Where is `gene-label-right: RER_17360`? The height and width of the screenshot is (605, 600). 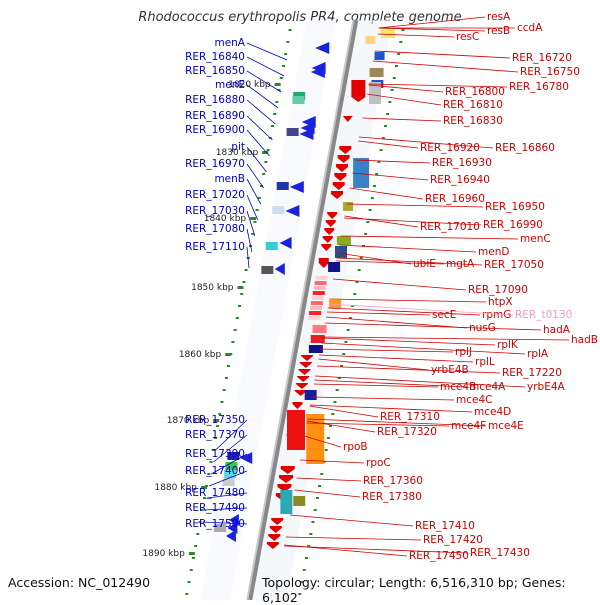 gene-label-right: RER_17360 is located at coordinates (393, 481).